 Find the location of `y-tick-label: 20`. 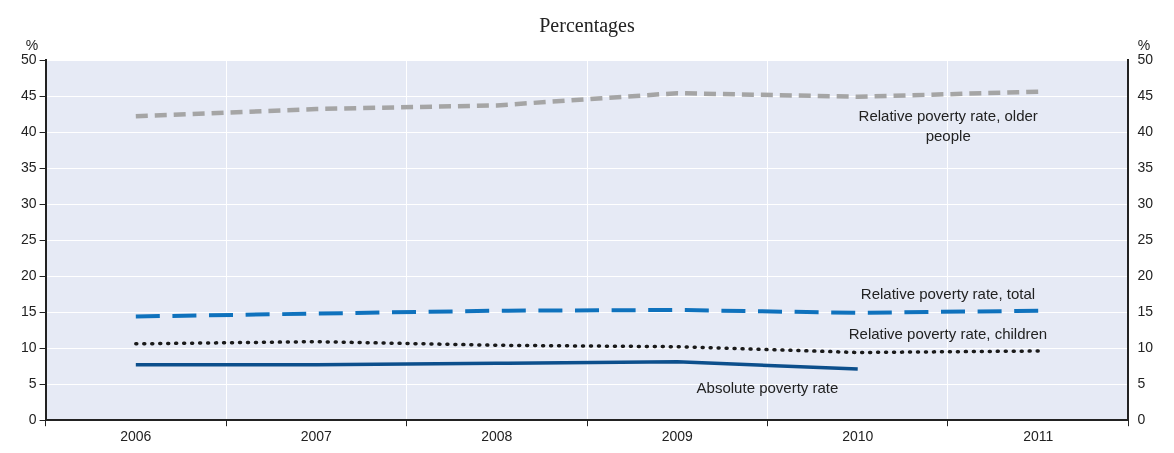

y-tick-label: 20 is located at coordinates (28, 274).